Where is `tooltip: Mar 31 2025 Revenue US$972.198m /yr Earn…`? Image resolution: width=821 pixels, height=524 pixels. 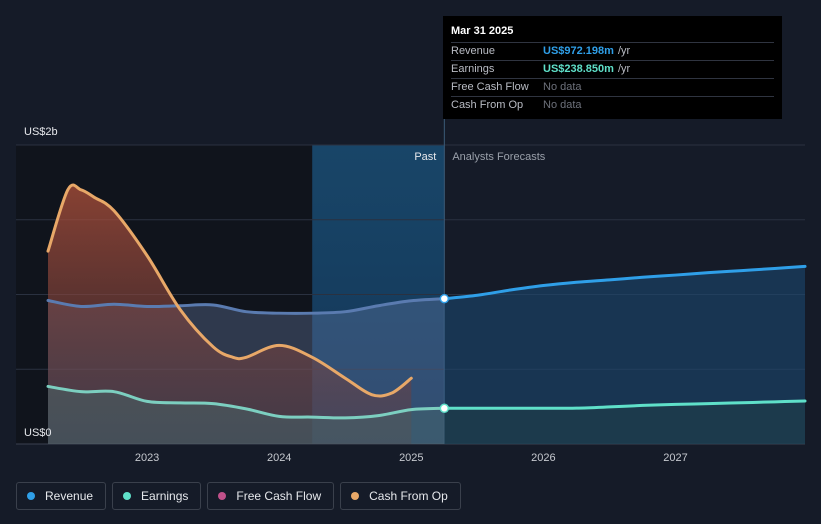
tooltip: Mar 31 2025 Revenue US$972.198m /yr Earn… is located at coordinates (612, 67).